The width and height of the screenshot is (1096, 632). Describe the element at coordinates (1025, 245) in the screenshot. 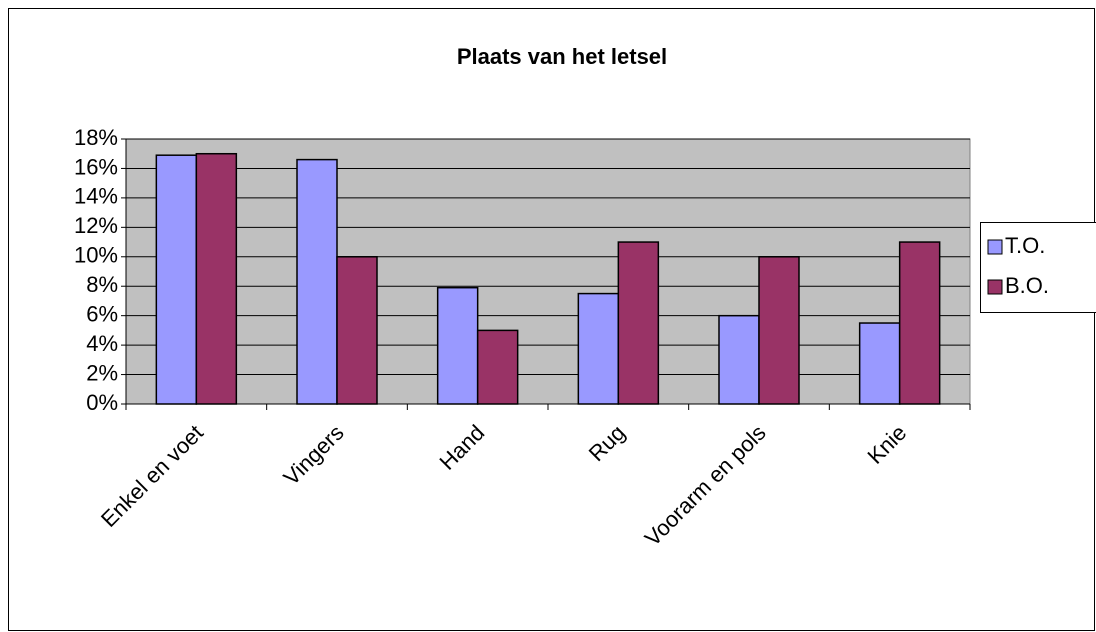

I see `legend-label: T.O.` at that location.